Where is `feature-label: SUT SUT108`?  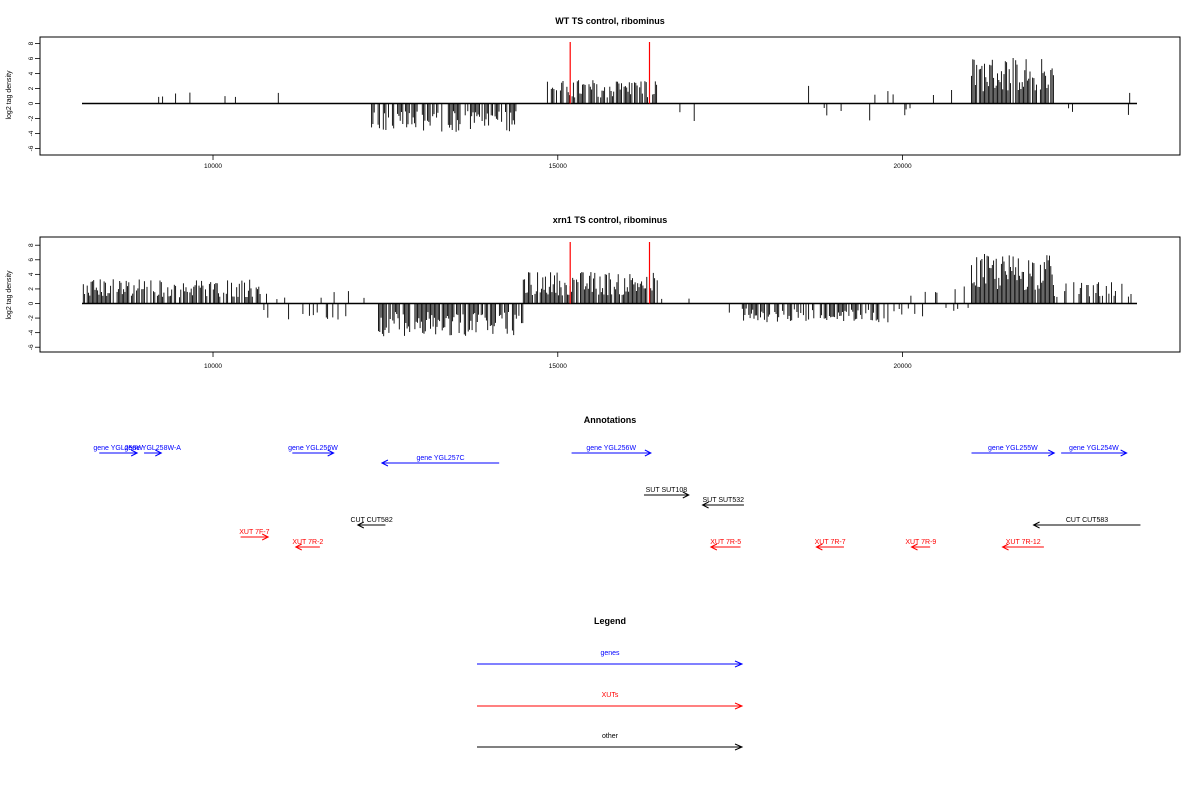
feature-label: SUT SUT108 is located at coordinates (667, 490).